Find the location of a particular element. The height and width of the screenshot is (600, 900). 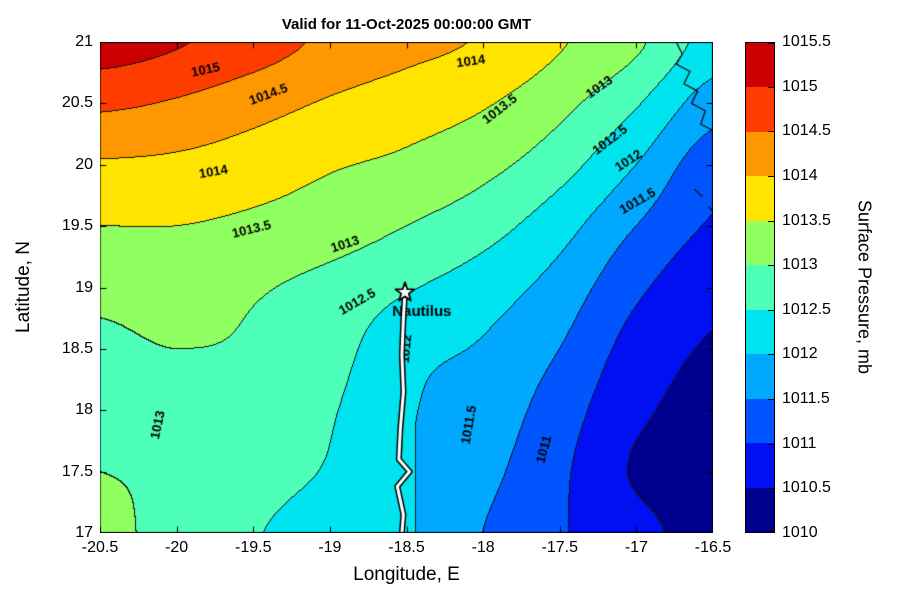

colorbar-tick-label: 1012.5 is located at coordinates (806, 309).